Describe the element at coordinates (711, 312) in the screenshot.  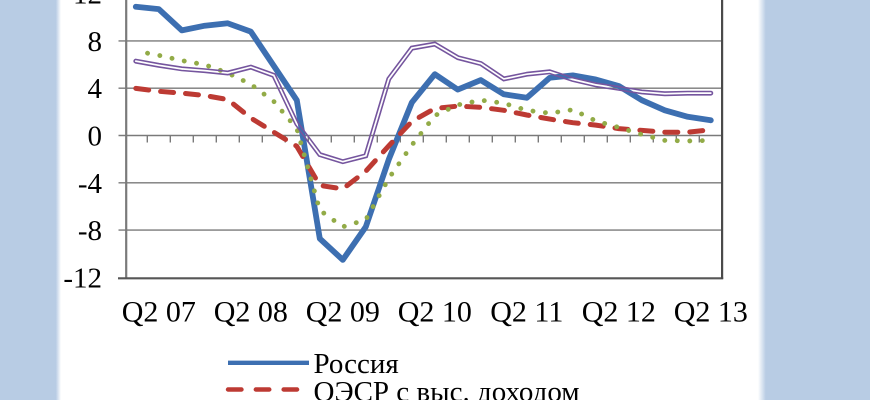
I see `svg-text: Q2 13` at that location.